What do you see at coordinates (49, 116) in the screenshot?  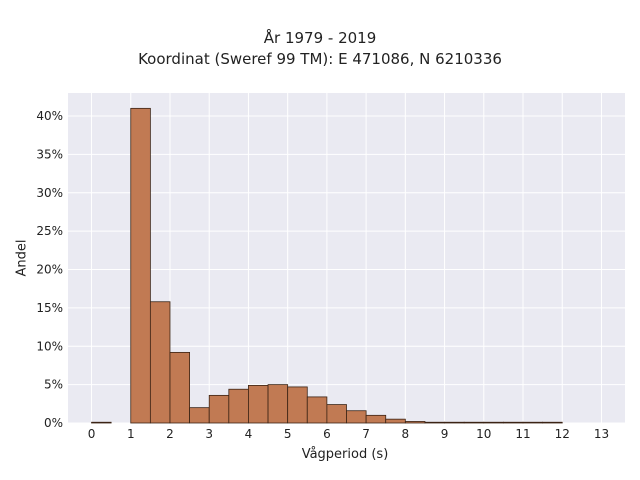 I see `y-tick-label: 40%` at bounding box center [49, 116].